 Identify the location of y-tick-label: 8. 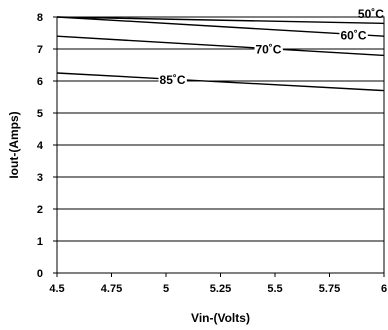
(40, 18).